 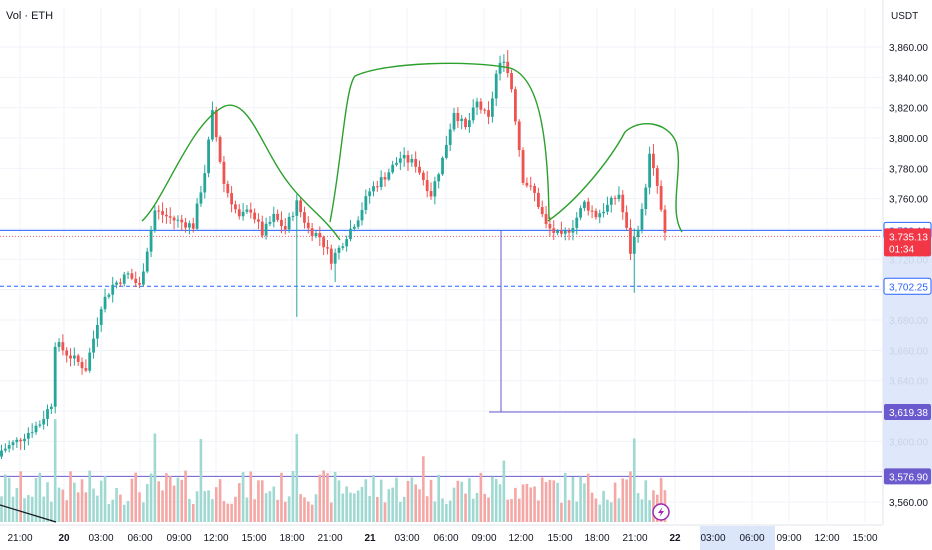 What do you see at coordinates (661, 512) in the screenshot?
I see `flash-icon` at bounding box center [661, 512].